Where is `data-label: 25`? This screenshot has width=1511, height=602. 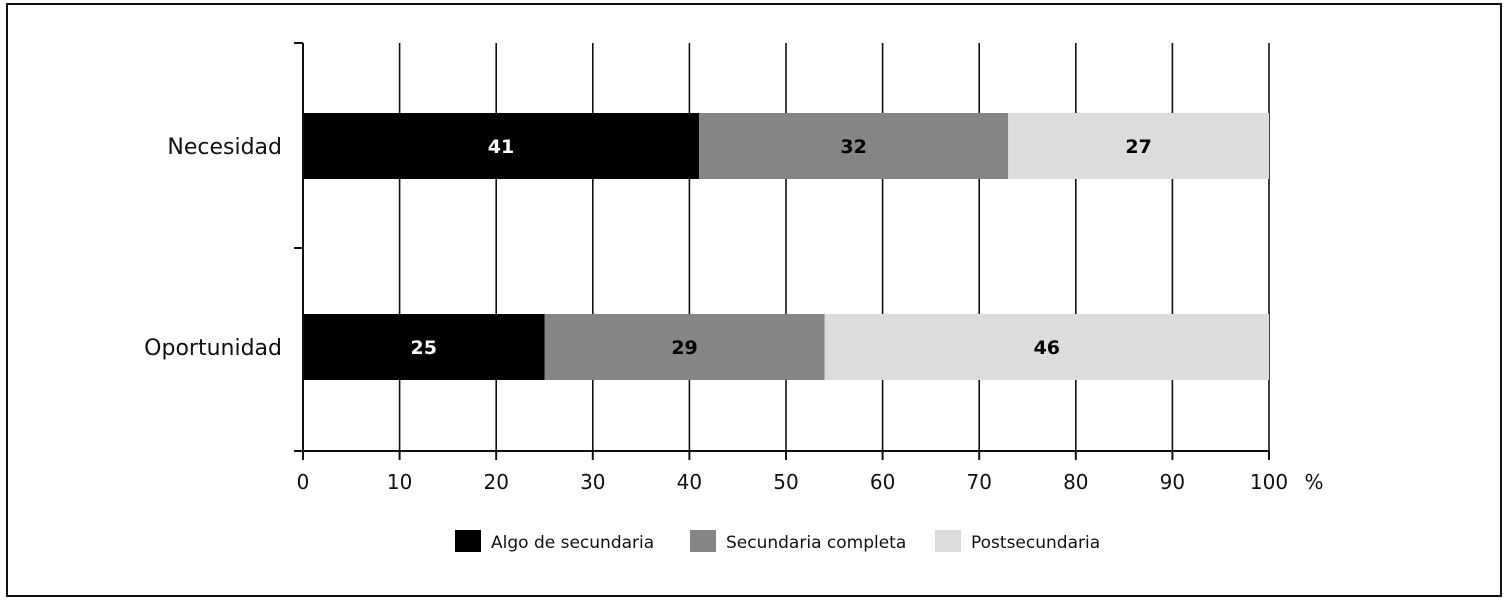 data-label: 25 is located at coordinates (424, 348).